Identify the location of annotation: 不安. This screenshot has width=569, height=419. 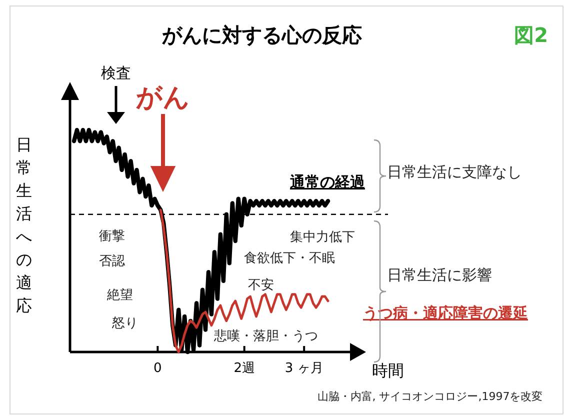
(261, 285).